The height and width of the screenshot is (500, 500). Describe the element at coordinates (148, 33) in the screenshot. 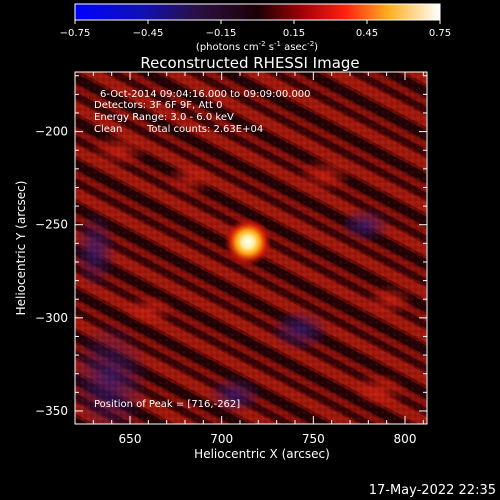

I see `colorbar-tick-label: −0.45` at that location.